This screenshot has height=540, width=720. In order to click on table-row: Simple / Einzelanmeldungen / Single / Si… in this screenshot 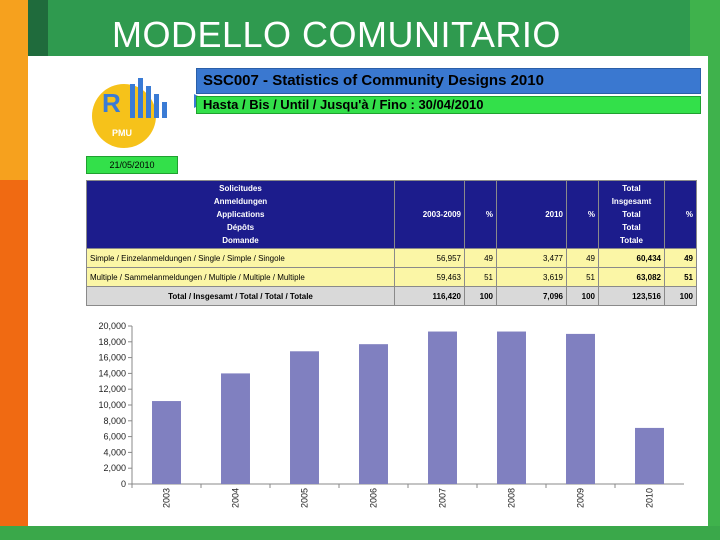, I will do `click(391, 258)`.